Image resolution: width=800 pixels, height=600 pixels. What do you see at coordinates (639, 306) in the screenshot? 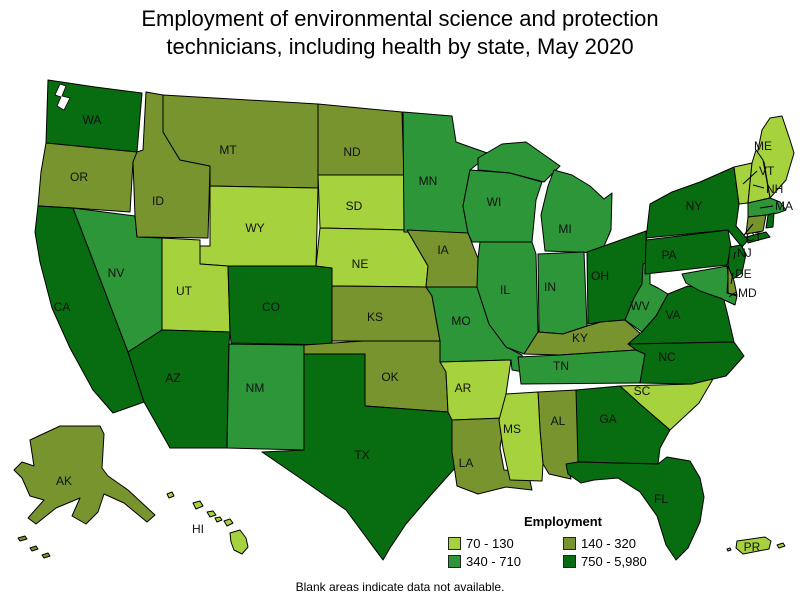
I see `state-label-wv: WV` at bounding box center [639, 306].